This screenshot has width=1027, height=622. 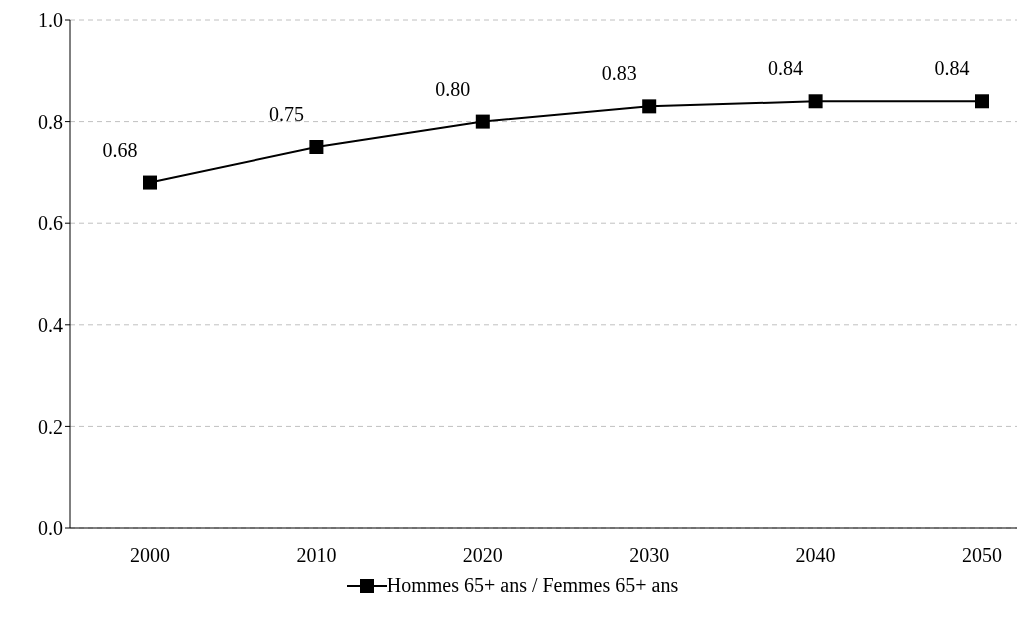 I want to click on data-label: 0.83, so click(x=619, y=73).